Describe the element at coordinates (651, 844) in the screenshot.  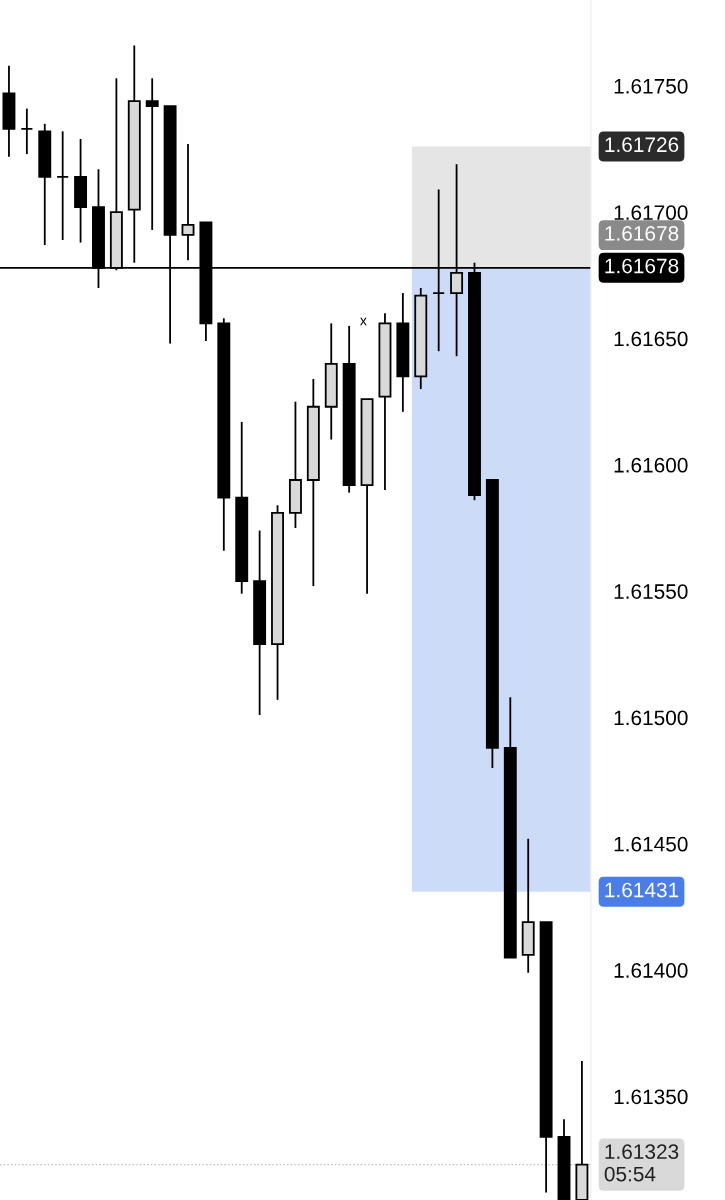
I see `y-tick-label: 1.61450` at that location.